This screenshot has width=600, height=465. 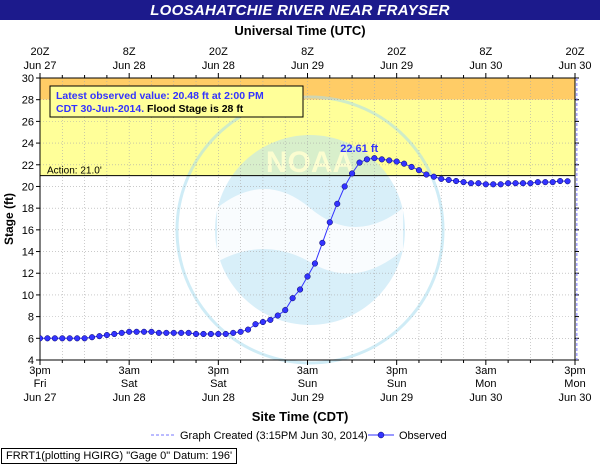 I want to click on y-tick-label: 20, so click(x=28, y=187).